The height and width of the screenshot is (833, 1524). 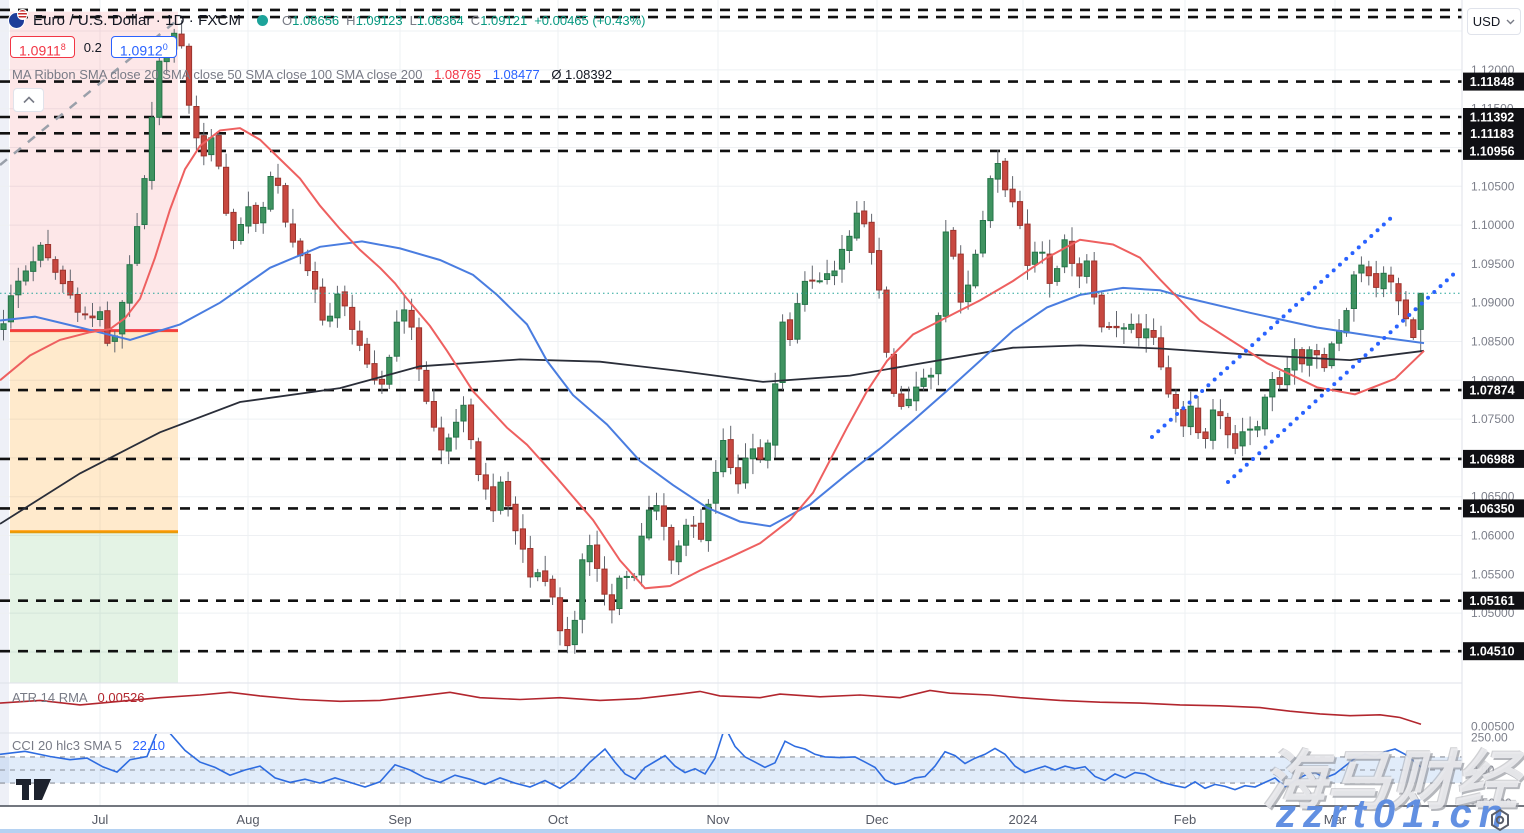 What do you see at coordinates (247, 819) in the screenshot?
I see `svg-text: Aug` at bounding box center [247, 819].